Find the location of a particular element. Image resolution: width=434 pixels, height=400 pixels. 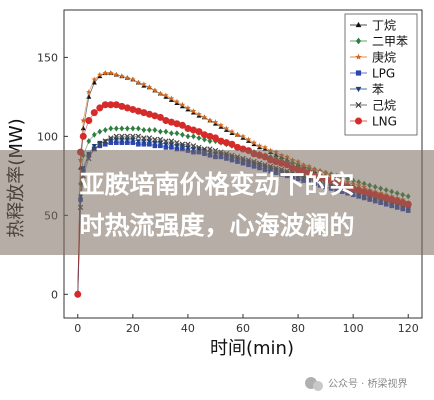

x-tick-label: 0 is located at coordinates (77, 328).